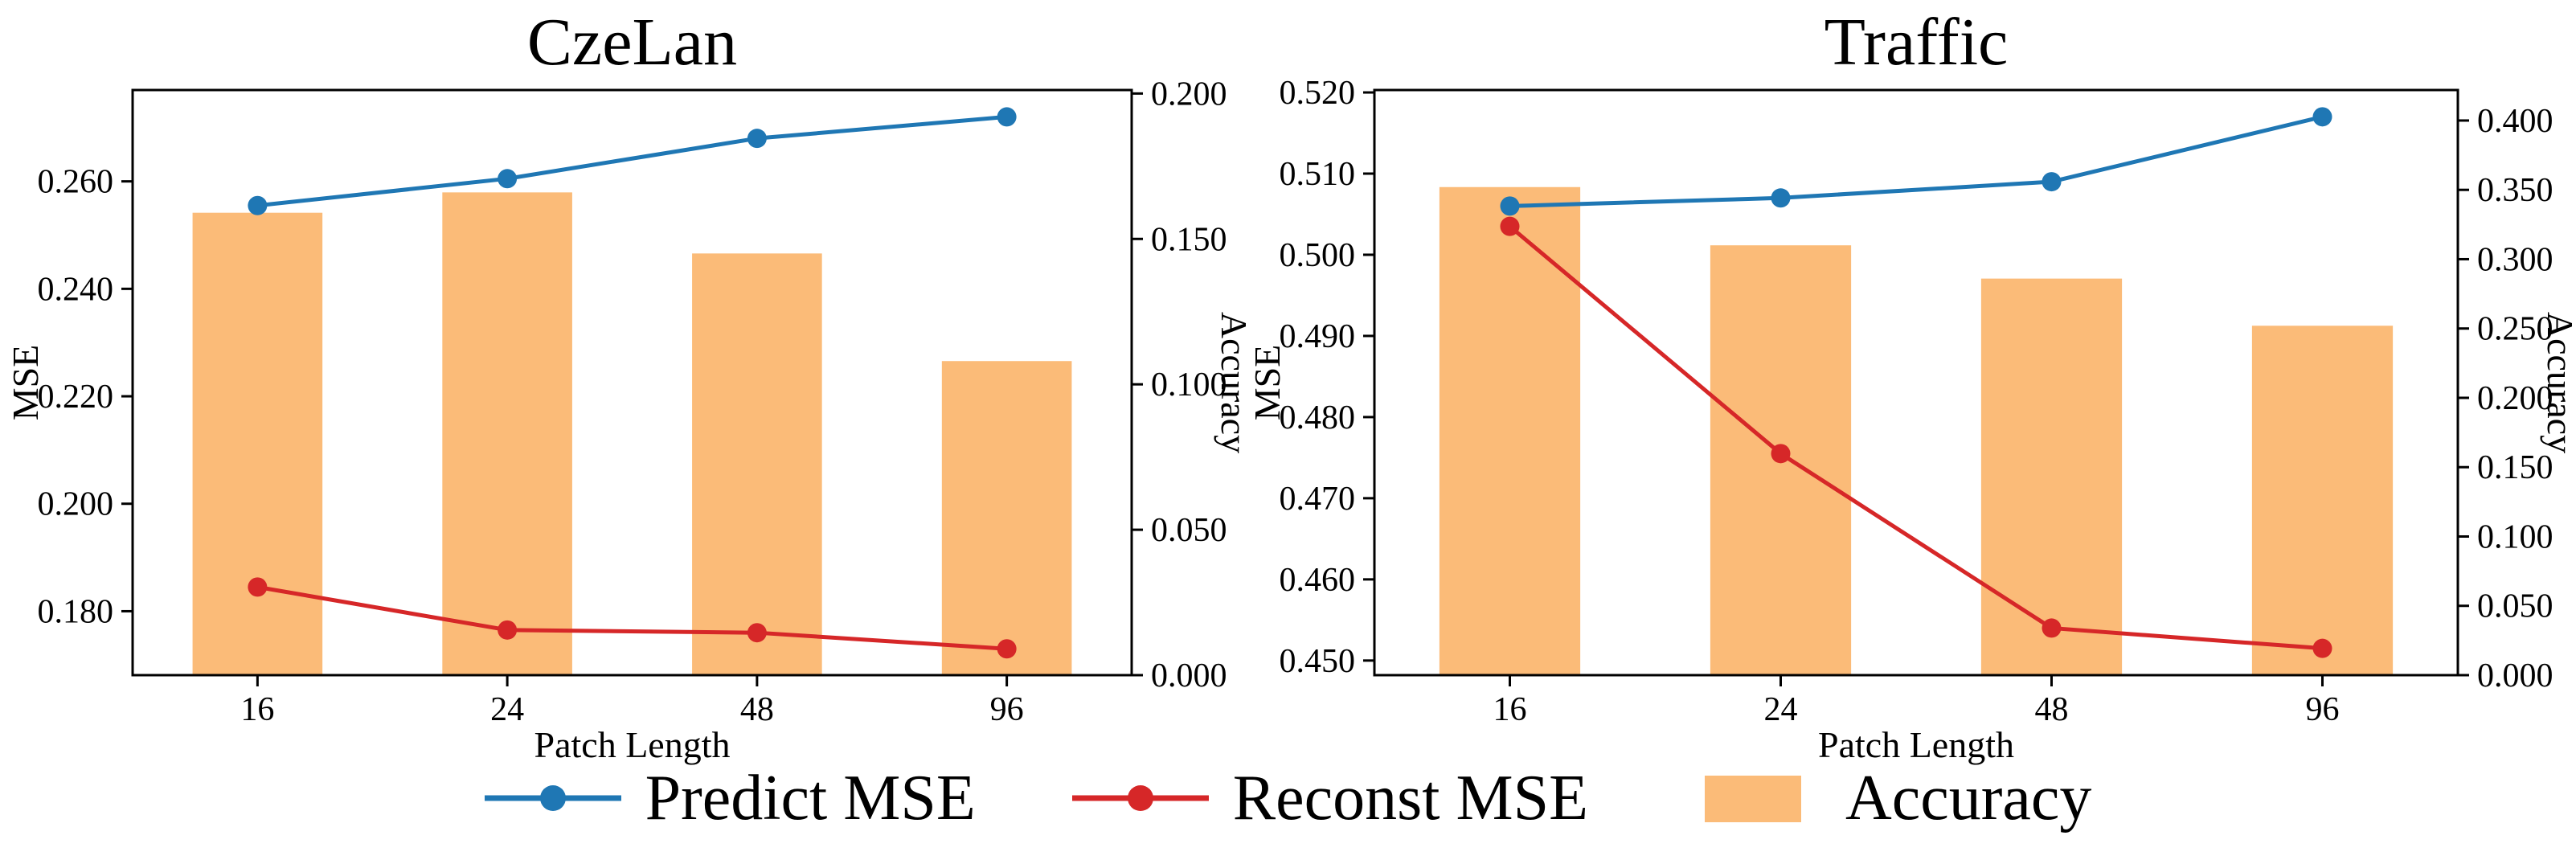 Image resolution: width=2576 pixels, height=856 pixels. What do you see at coordinates (1318, 174) in the screenshot?
I see `left-axis-tick-label: 0.510` at bounding box center [1318, 174].